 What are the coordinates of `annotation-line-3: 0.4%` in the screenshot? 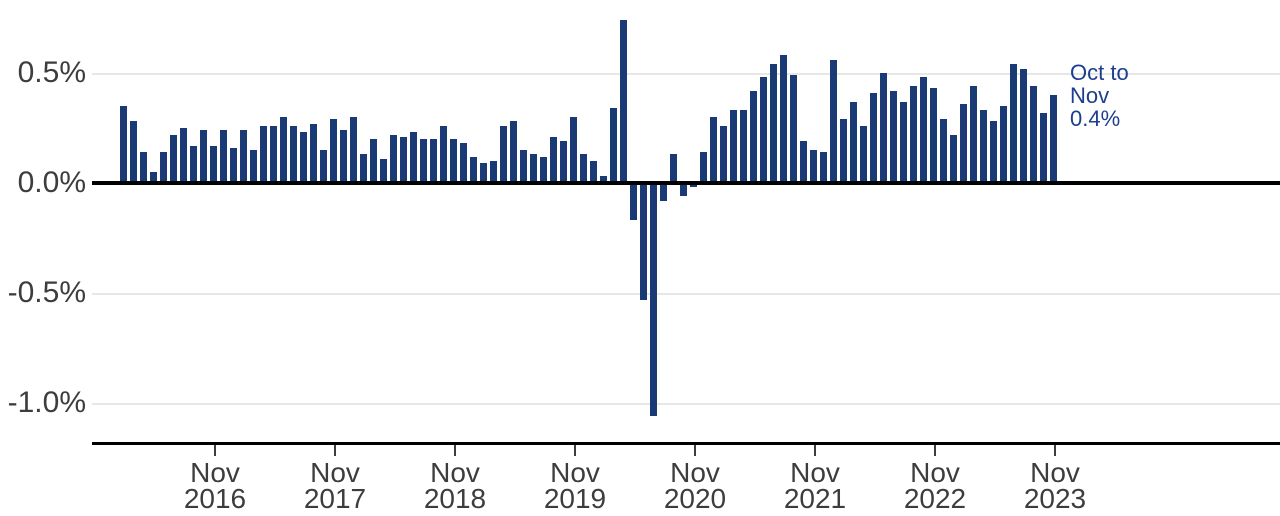 It's located at (1095, 118).